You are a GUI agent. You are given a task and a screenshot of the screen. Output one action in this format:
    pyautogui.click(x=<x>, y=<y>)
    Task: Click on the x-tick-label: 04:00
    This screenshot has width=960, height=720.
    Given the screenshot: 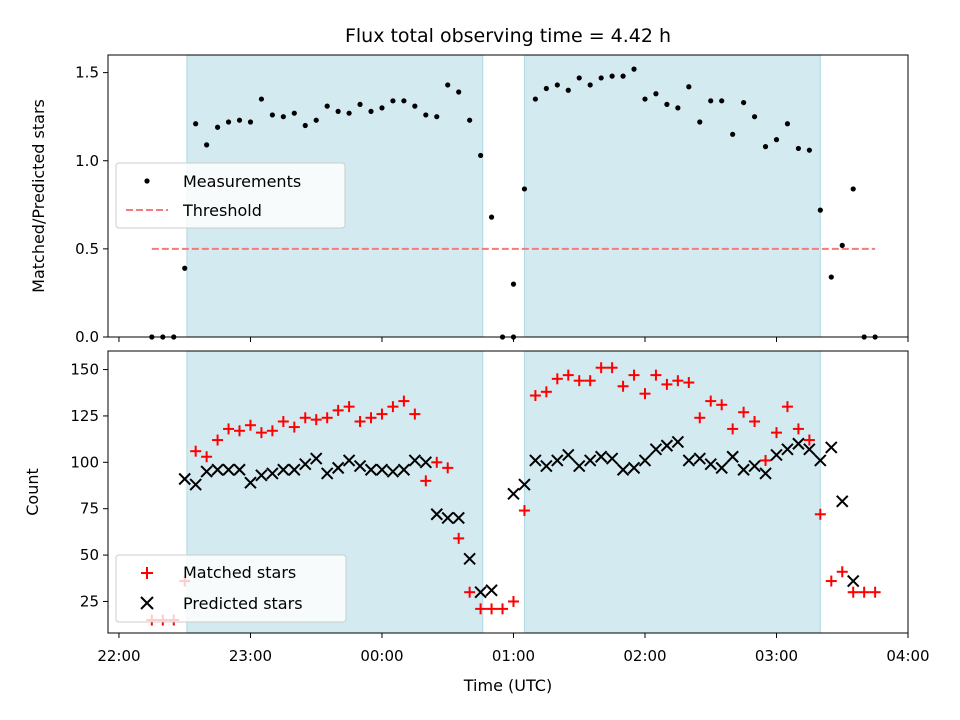 What is the action you would take?
    pyautogui.click(x=907, y=656)
    